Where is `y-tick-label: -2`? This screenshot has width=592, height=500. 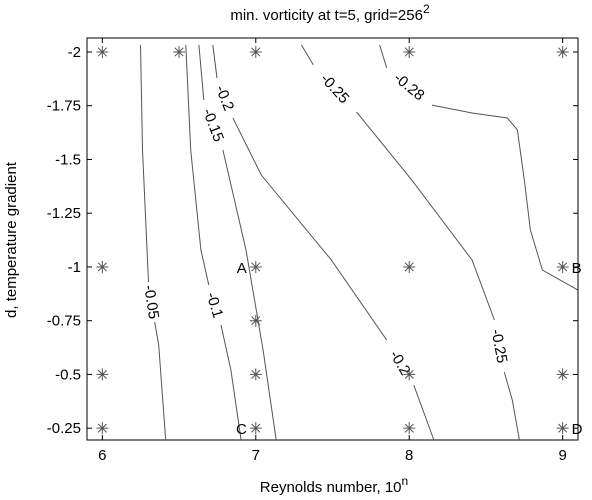
y-tick-label: -2 is located at coordinates (74, 52).